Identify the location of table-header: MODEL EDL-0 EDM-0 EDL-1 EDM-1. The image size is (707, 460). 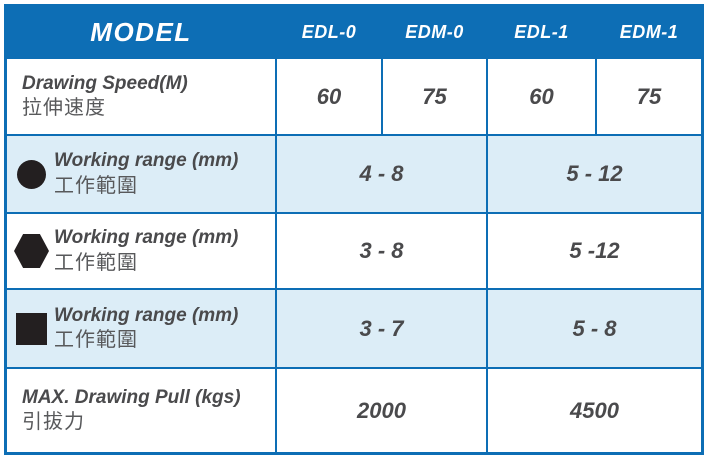
(354, 32).